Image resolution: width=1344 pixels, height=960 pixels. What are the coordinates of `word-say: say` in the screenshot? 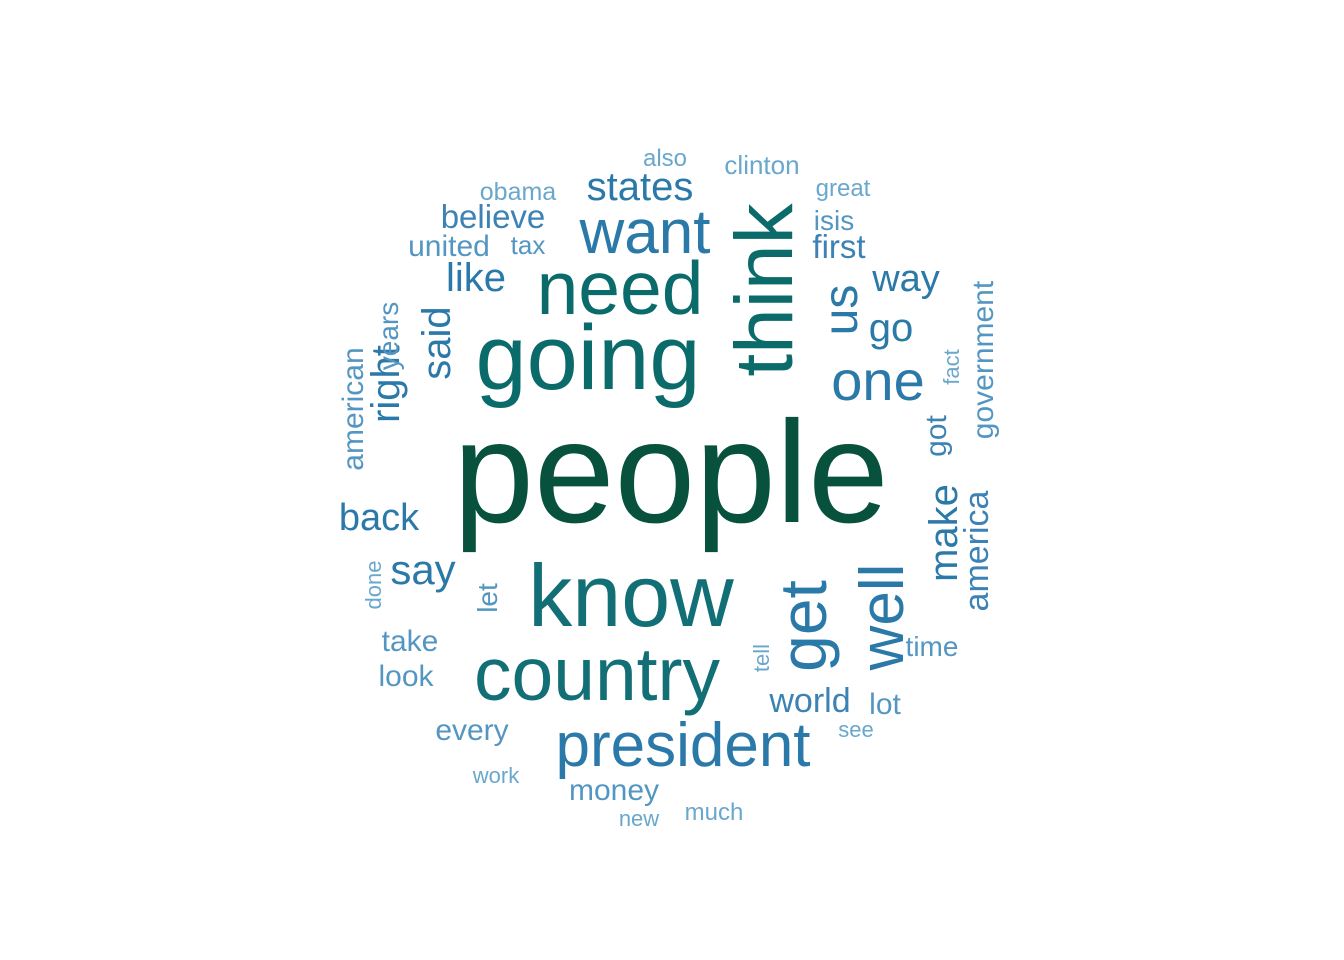 It's located at (422, 569).